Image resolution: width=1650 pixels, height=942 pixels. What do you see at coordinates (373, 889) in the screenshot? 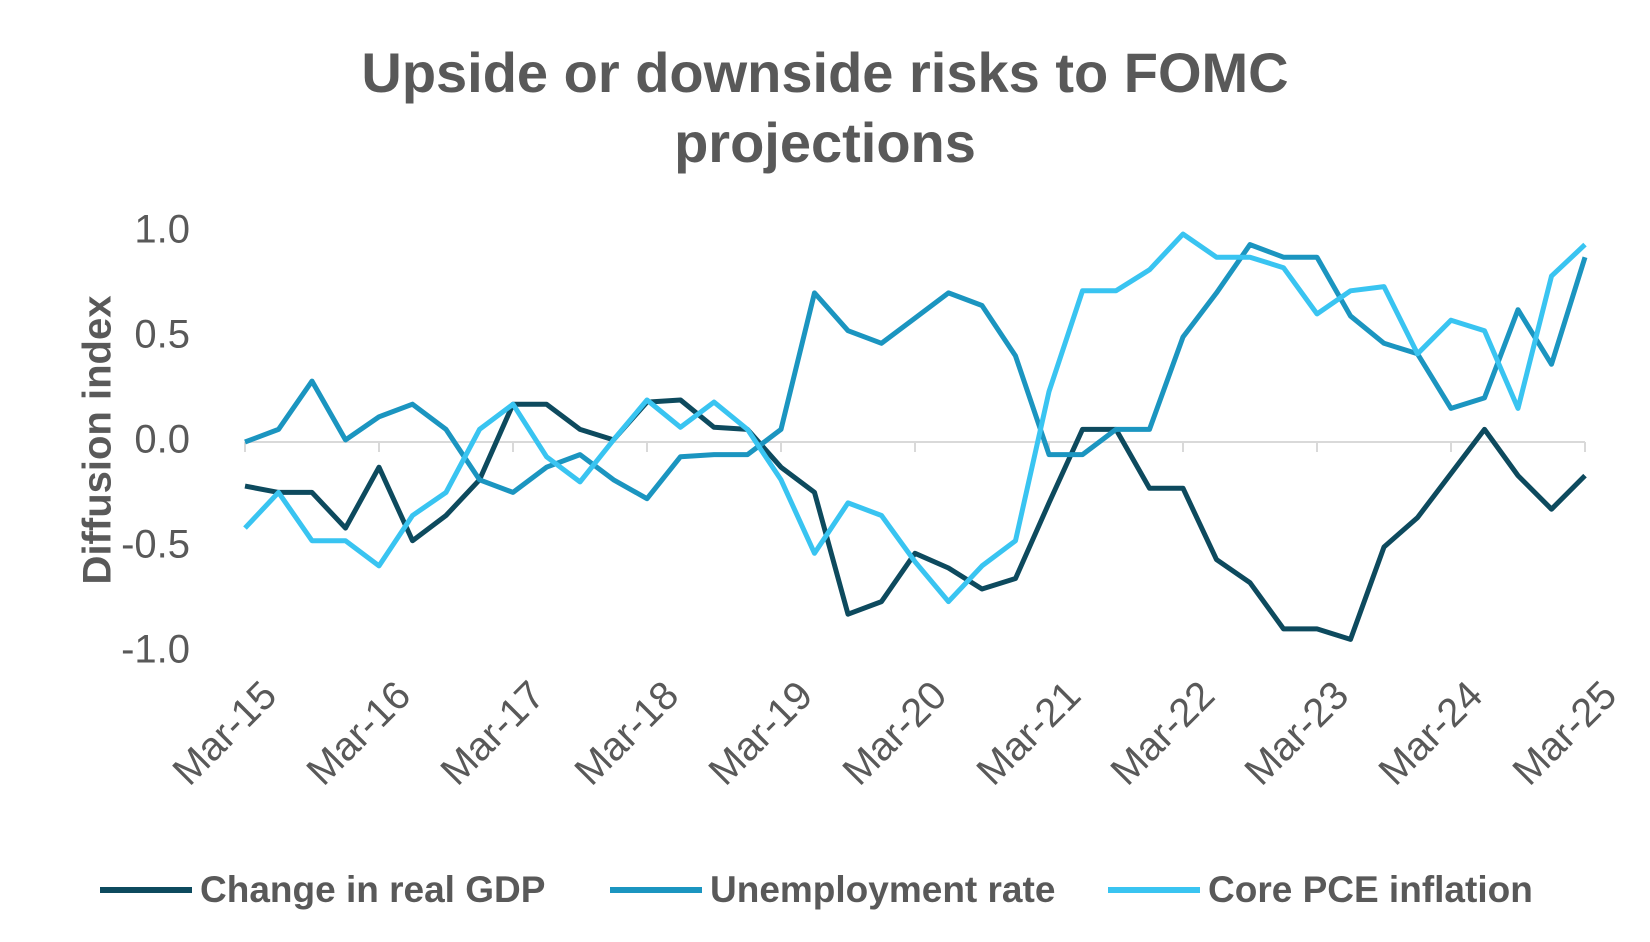
I see `legend-label-gdp: Change in real GDP` at bounding box center [373, 889].